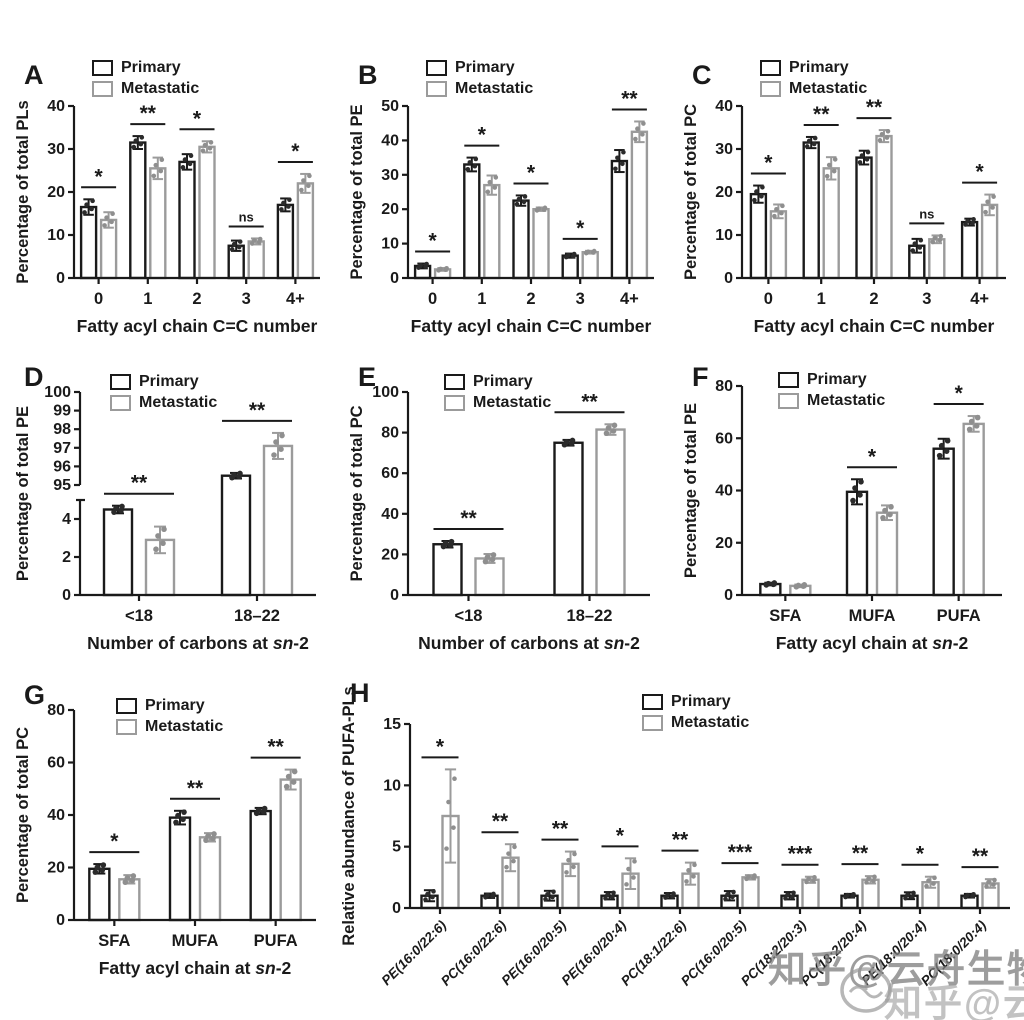  I want to click on svg-text: 3, so click(246, 299).